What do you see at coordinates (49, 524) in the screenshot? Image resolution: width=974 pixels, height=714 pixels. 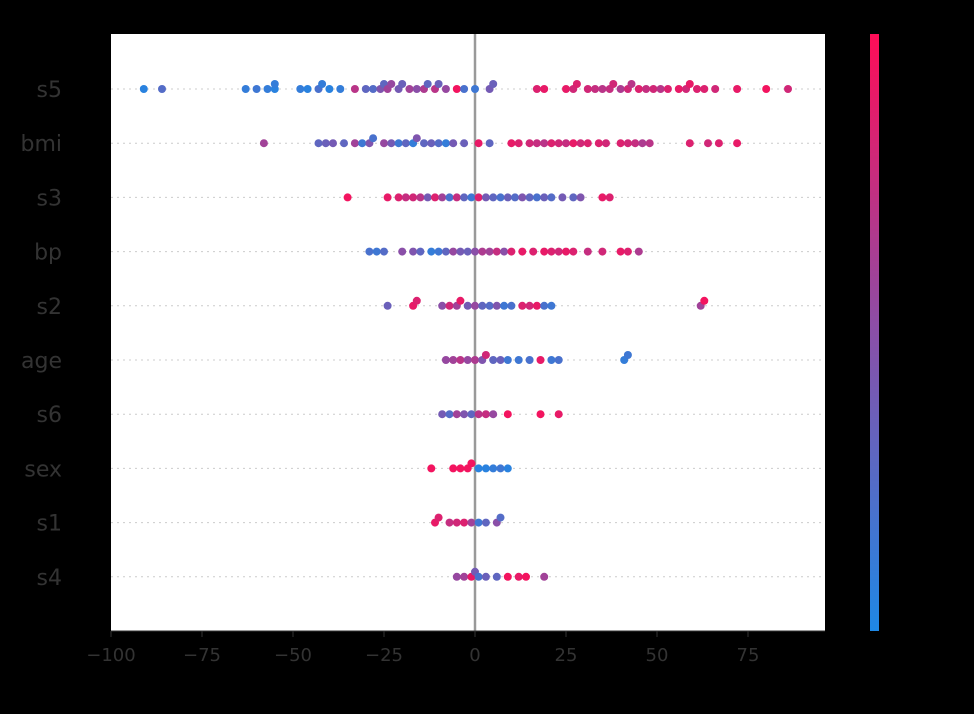 I see `feature-label-s1: s1` at bounding box center [49, 524].